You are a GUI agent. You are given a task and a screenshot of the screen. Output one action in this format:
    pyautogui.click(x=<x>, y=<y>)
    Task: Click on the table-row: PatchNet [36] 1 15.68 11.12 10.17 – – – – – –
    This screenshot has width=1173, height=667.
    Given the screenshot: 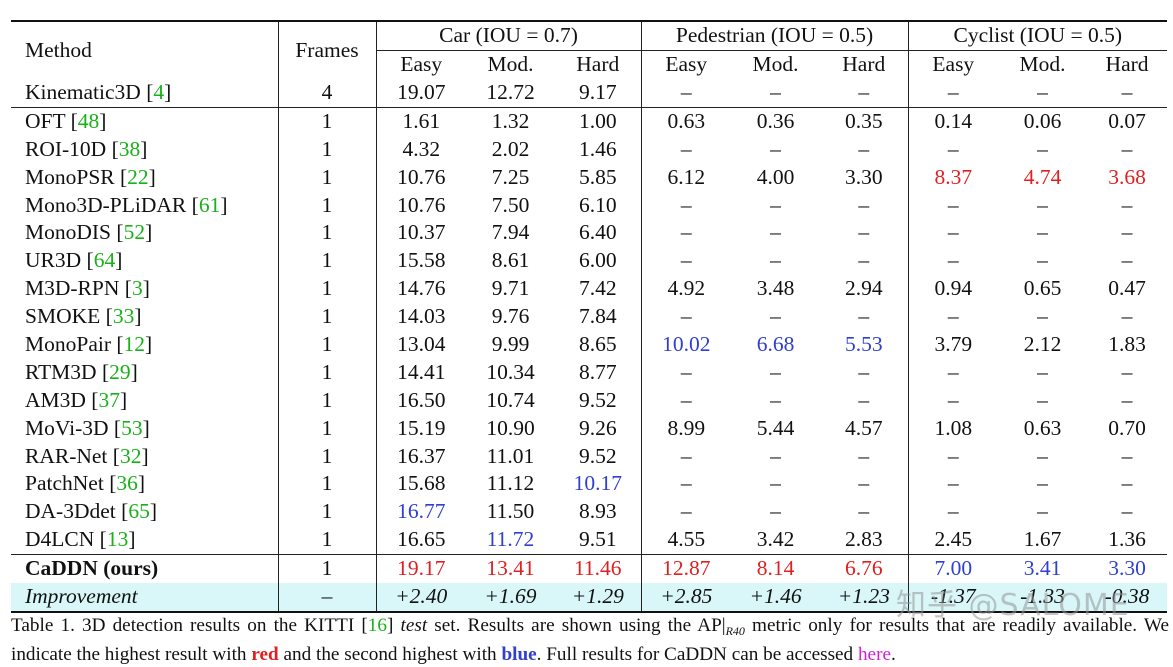 What is the action you would take?
    pyautogui.click(x=589, y=484)
    